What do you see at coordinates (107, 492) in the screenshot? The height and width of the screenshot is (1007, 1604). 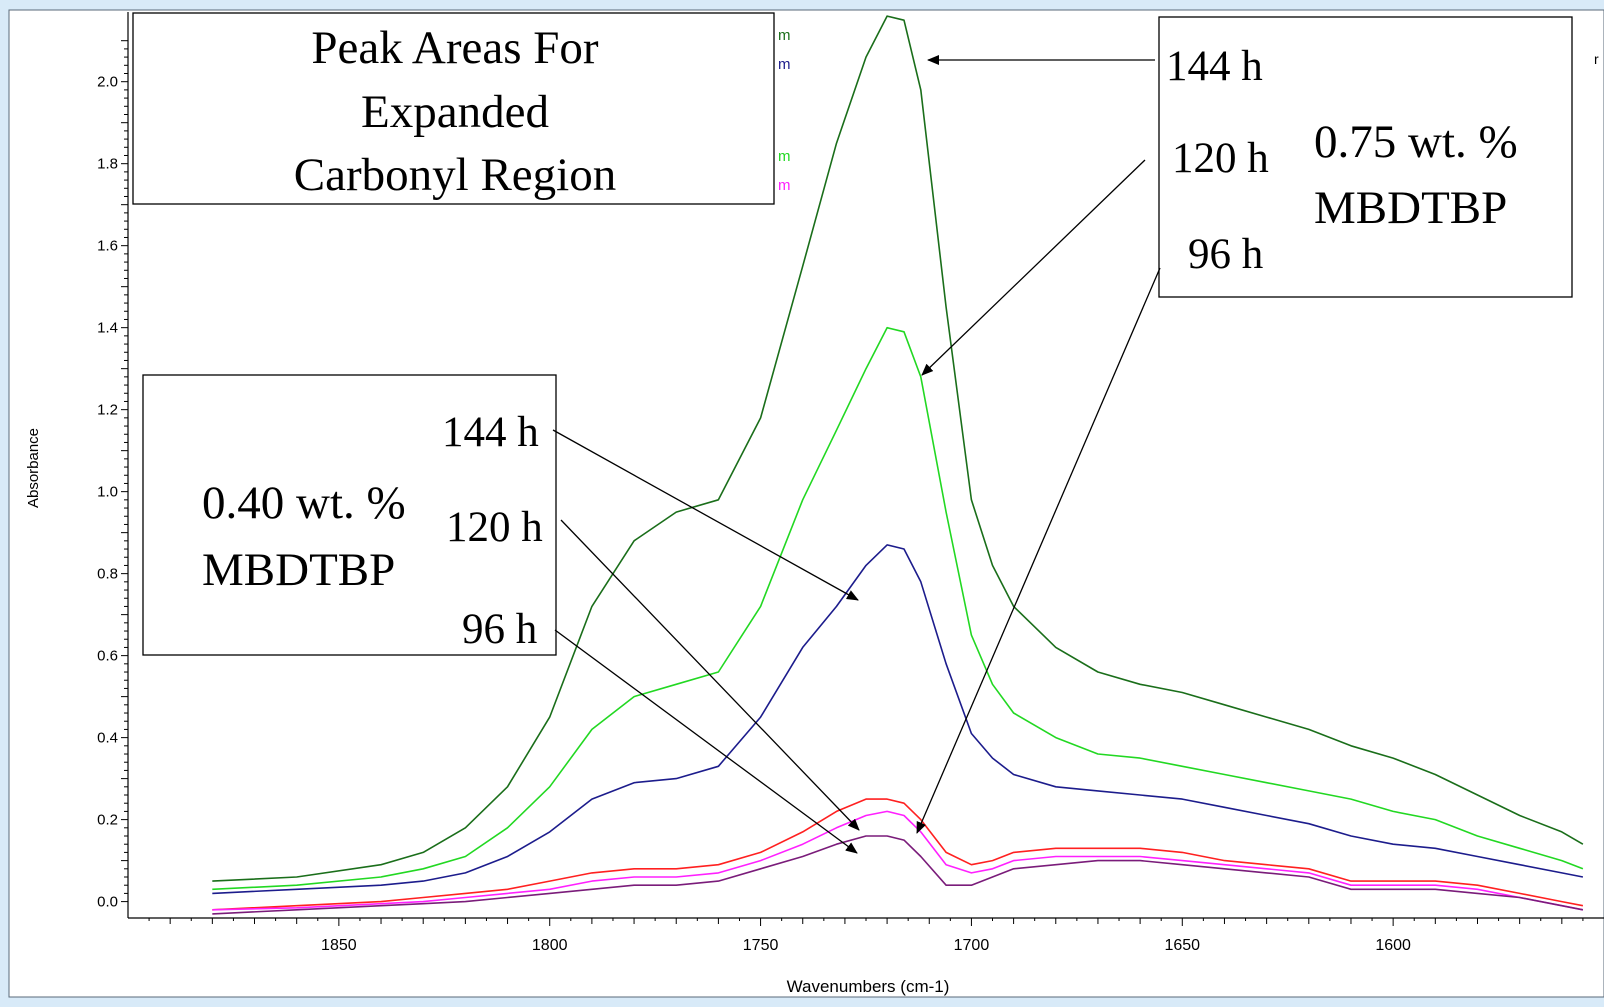 I see `y-tick-label: 1.0` at bounding box center [107, 492].